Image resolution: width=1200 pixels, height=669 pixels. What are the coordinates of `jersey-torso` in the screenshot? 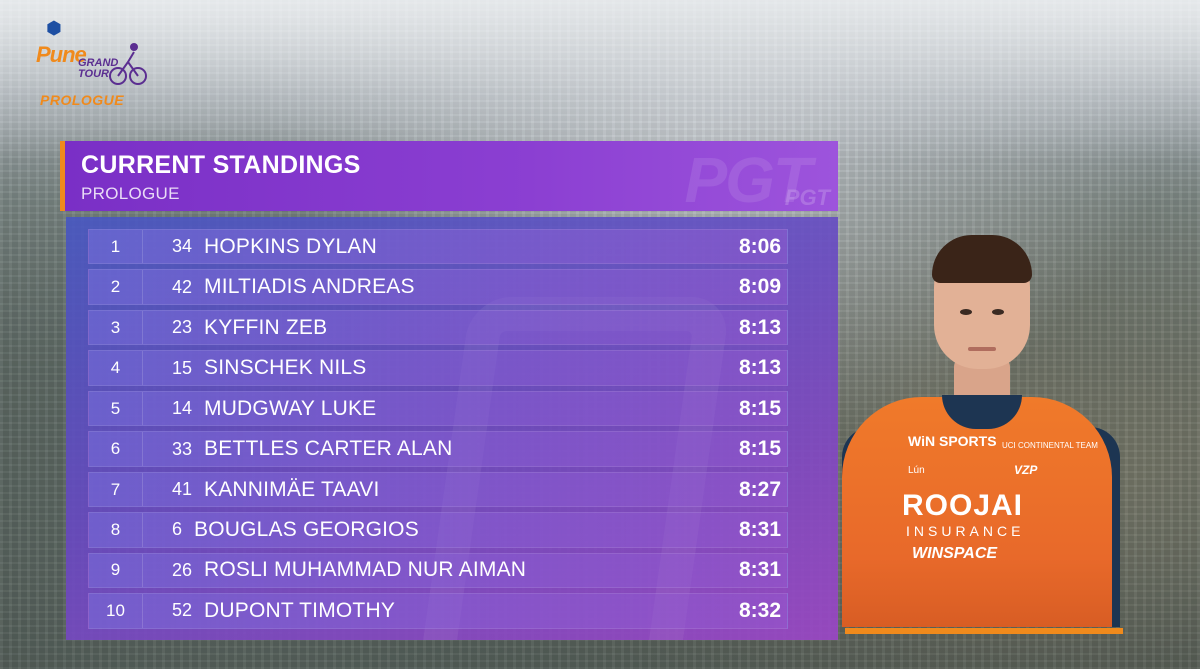 It's located at (977, 512).